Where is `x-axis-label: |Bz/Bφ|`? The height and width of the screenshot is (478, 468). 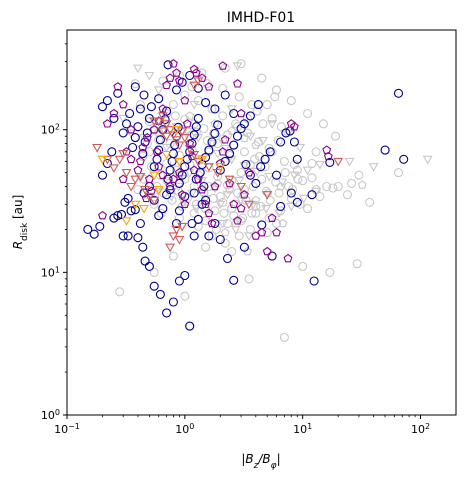 x-axis-label: |Bz/Bφ| is located at coordinates (260, 461).